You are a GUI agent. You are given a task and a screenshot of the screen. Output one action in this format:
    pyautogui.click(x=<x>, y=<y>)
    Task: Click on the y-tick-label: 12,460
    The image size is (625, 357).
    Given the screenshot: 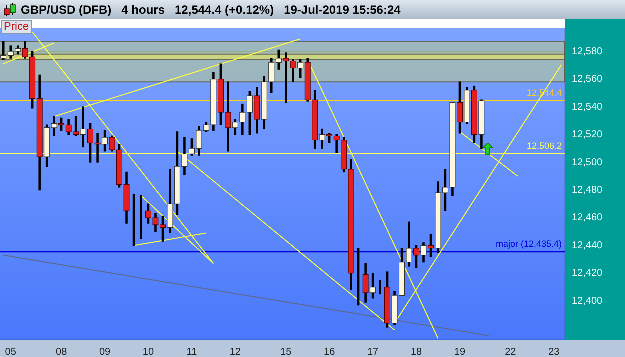 What is the action you would take?
    pyautogui.click(x=588, y=218)
    